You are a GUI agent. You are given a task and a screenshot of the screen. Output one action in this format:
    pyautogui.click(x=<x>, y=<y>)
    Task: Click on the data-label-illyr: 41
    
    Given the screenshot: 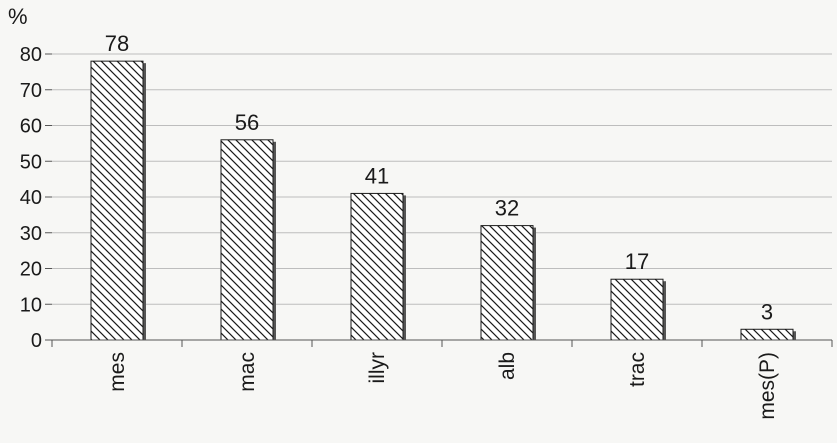 What is the action you would take?
    pyautogui.click(x=377, y=175)
    